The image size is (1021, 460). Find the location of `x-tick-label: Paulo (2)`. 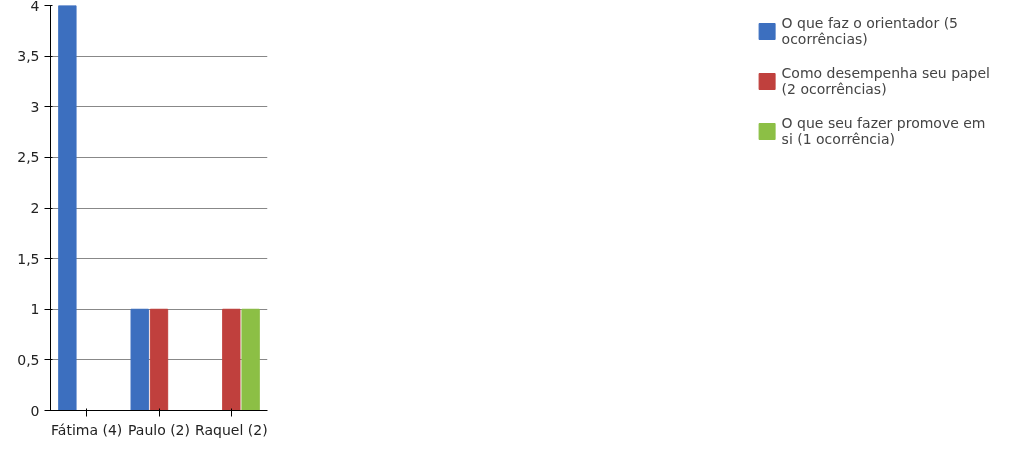

x-tick-label: Paulo (2) is located at coordinates (159, 429).